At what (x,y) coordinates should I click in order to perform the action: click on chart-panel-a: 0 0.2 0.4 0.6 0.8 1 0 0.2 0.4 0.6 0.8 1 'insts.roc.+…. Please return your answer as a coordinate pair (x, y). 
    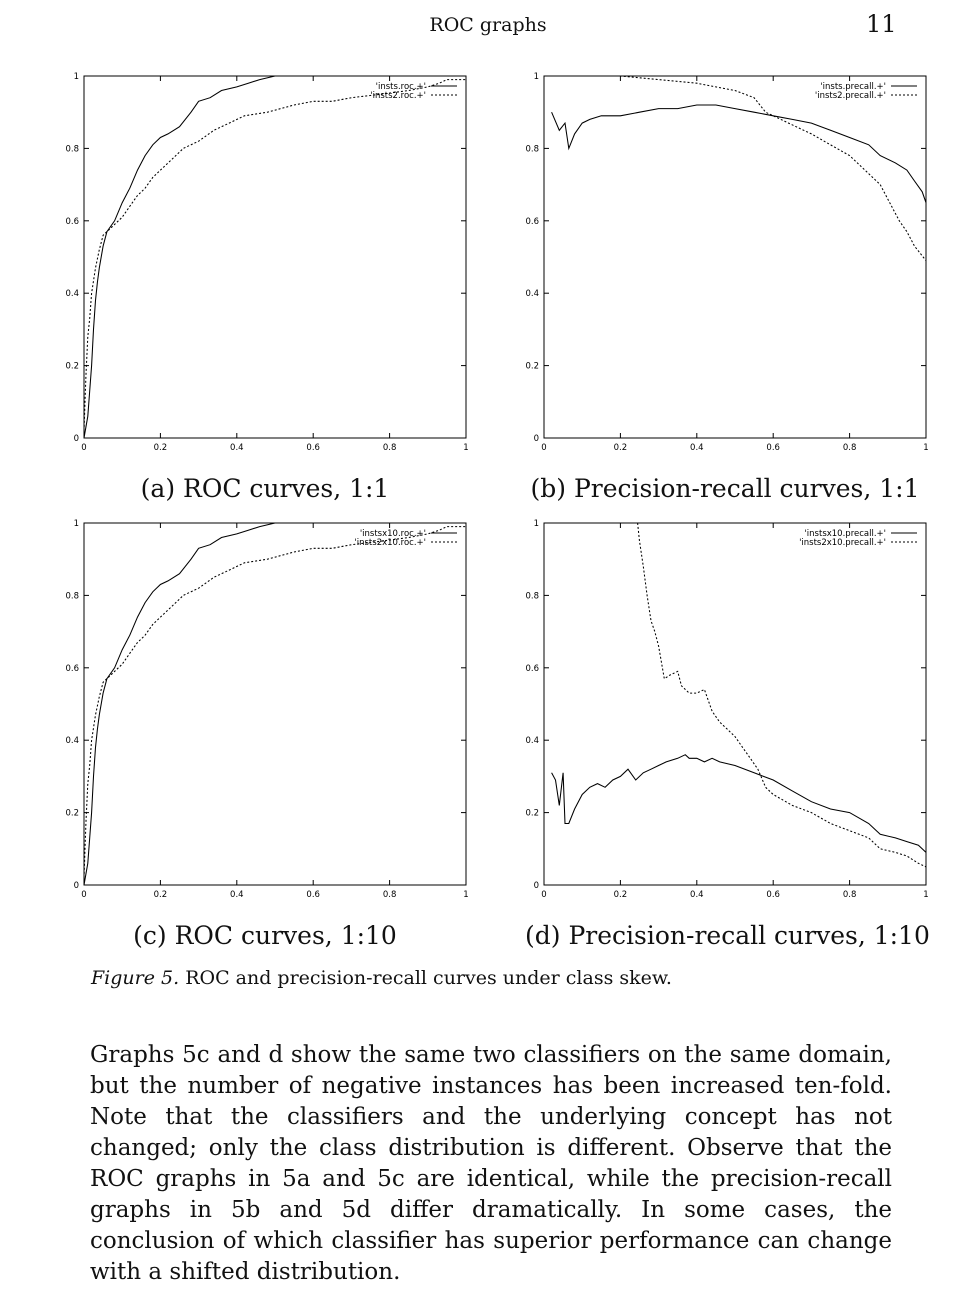
    Looking at the image, I should click on (270, 263).